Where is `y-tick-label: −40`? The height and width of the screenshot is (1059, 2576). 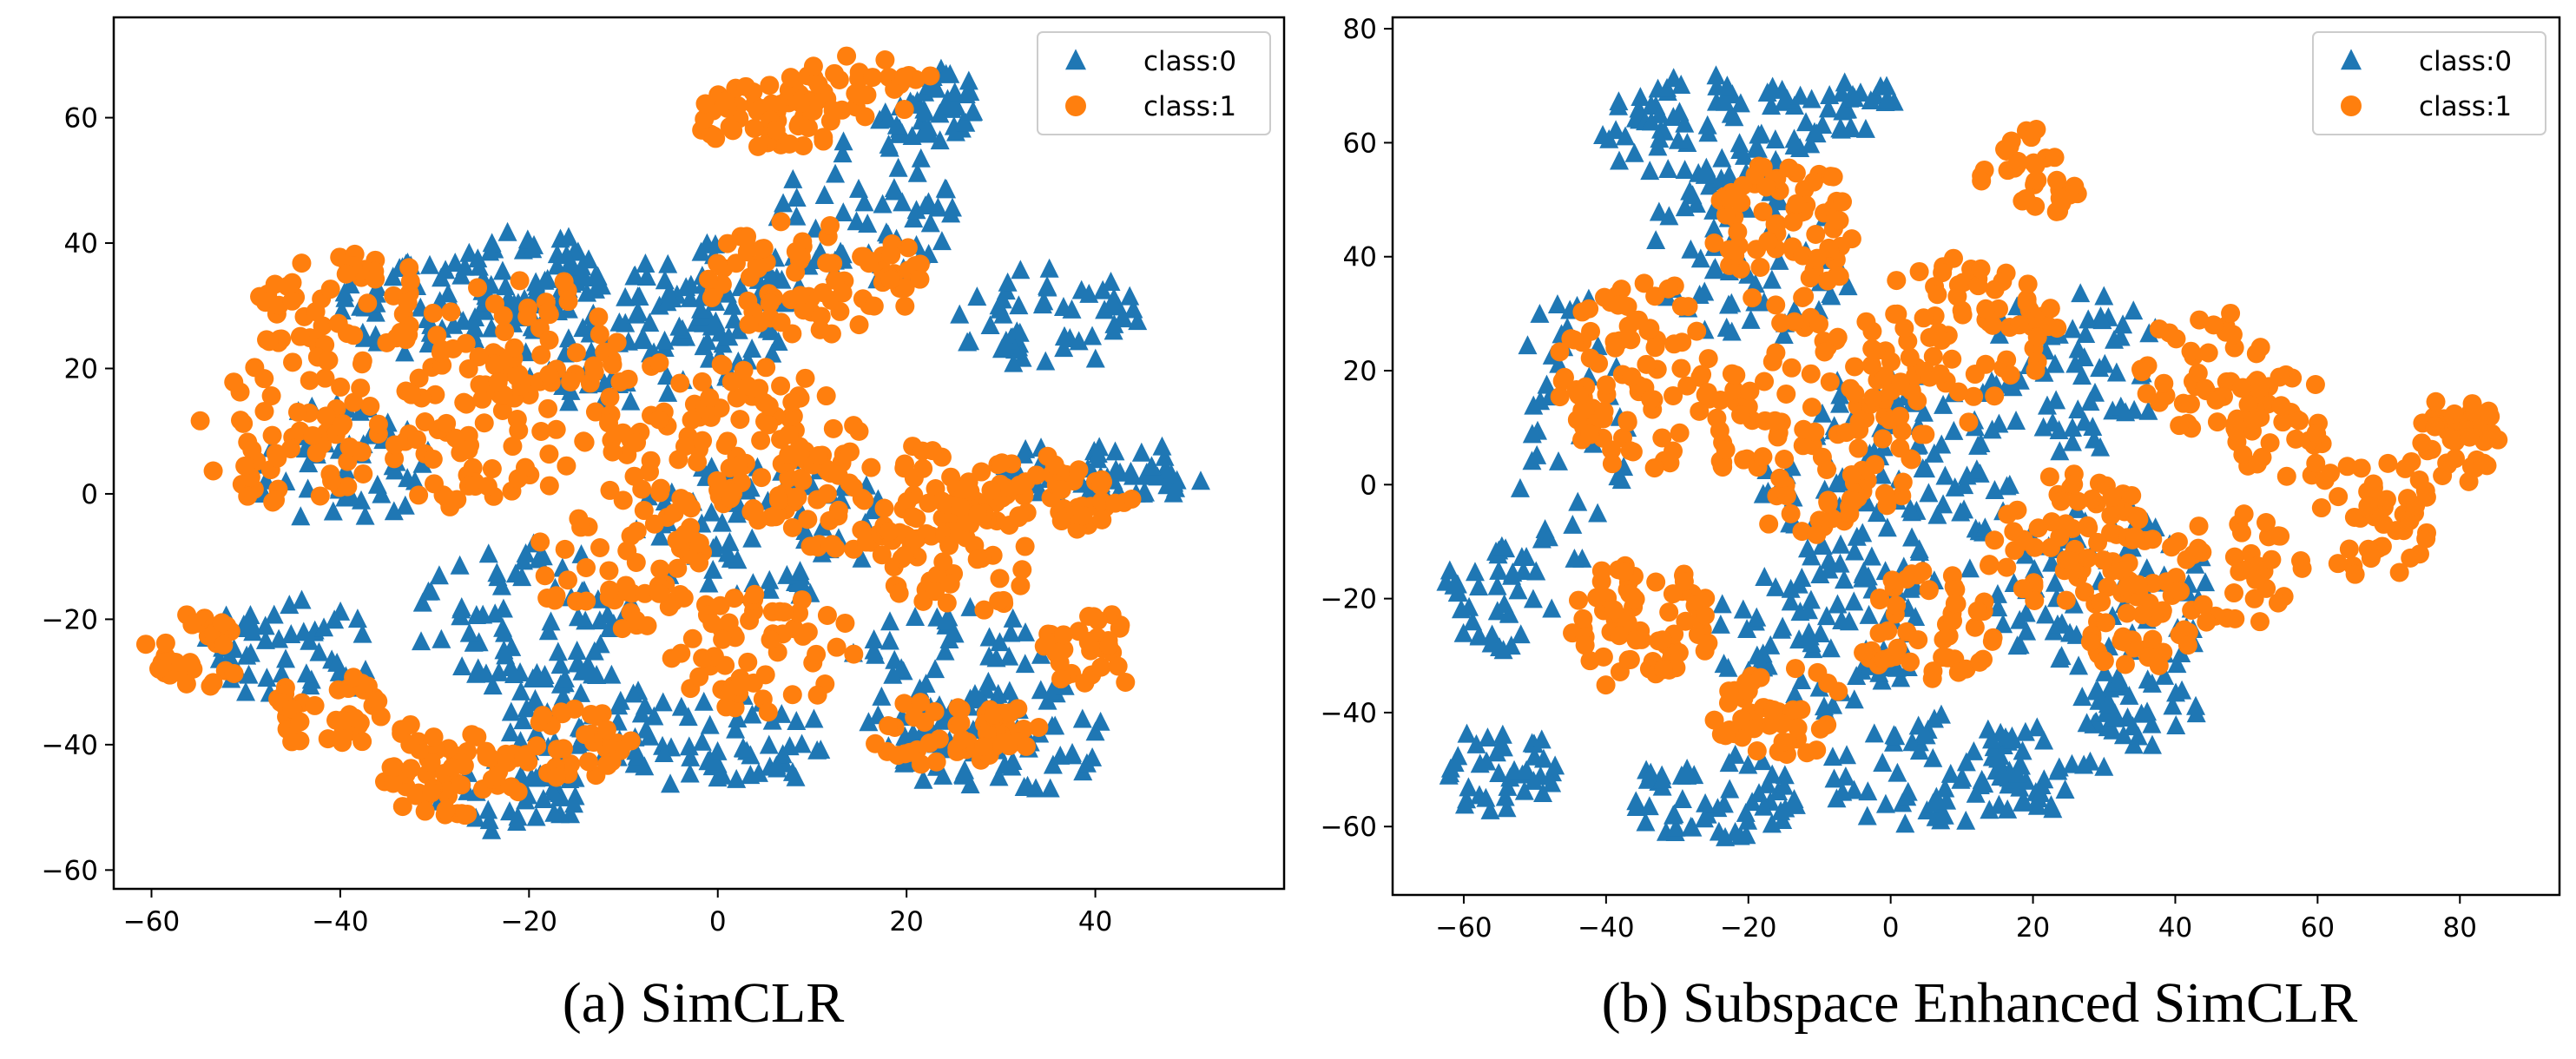
y-tick-label: −40 is located at coordinates (1349, 713).